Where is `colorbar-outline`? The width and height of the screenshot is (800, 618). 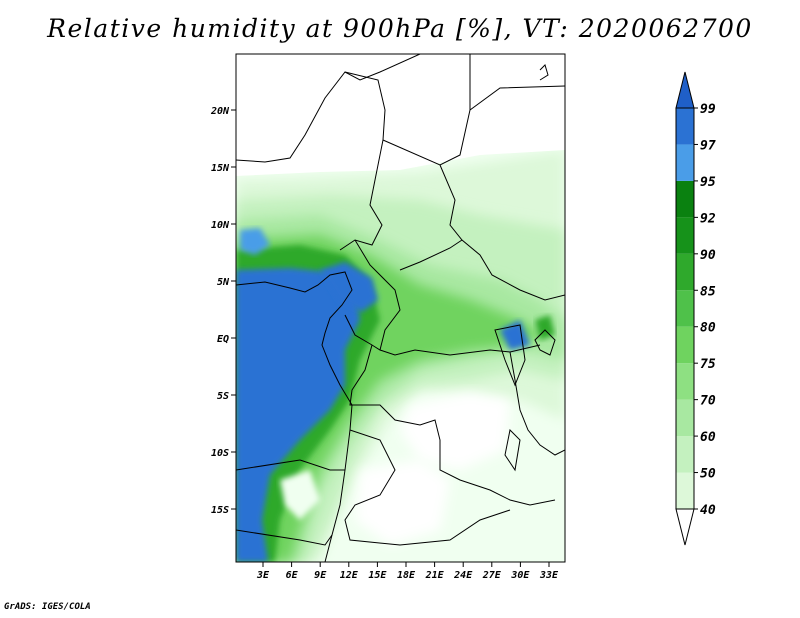
colorbar-outline is located at coordinates (685, 308).